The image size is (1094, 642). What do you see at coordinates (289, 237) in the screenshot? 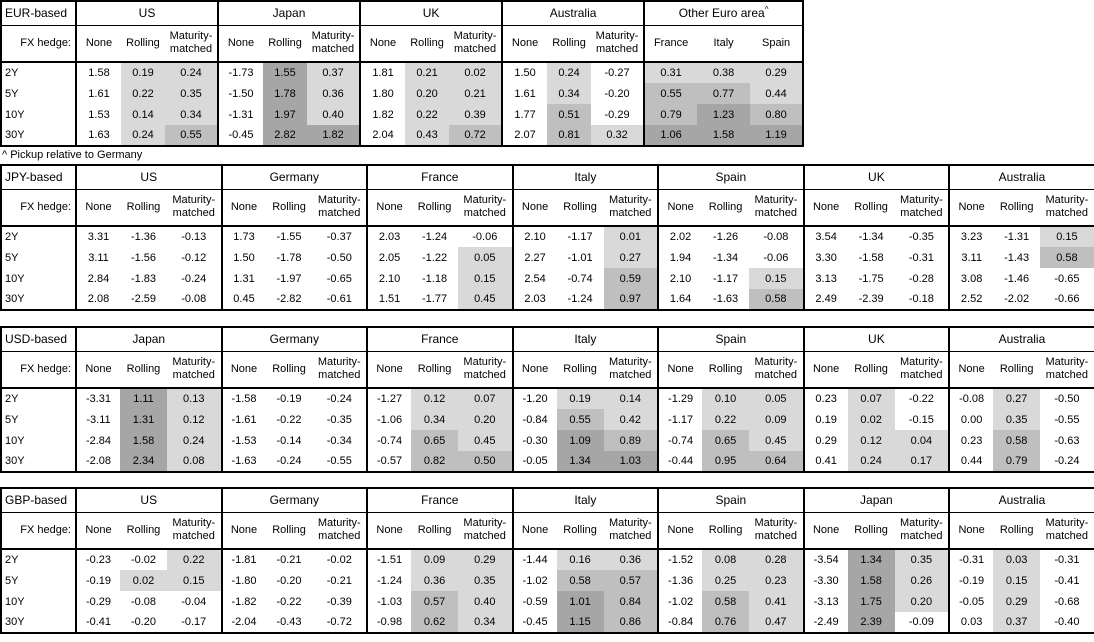
I see `value-cell: -1.55` at bounding box center [289, 237].